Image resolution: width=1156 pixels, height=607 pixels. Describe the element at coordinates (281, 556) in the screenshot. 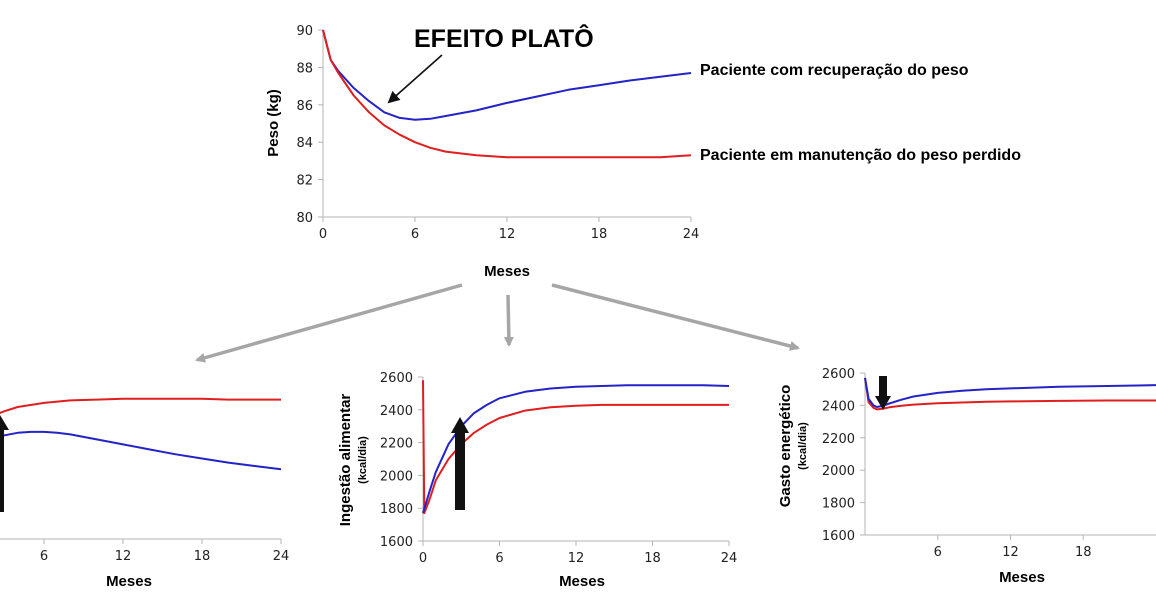

I see `left-x-tick-label: 24` at that location.